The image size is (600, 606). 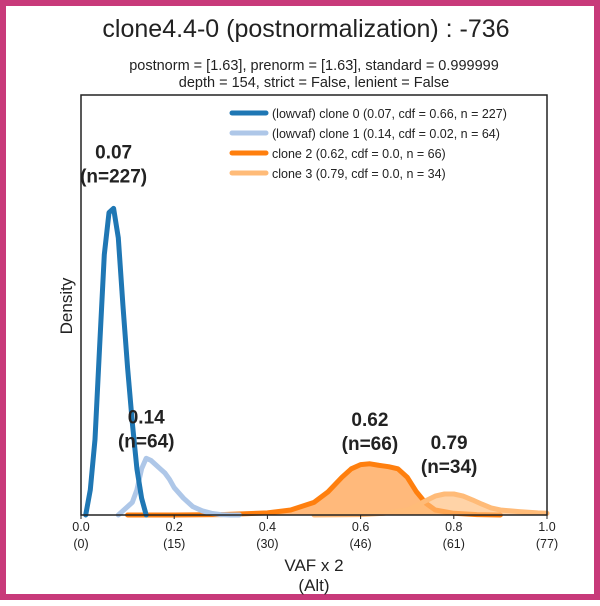 I want to click on x-tick-sublabel-0: (0), so click(x=80, y=544).